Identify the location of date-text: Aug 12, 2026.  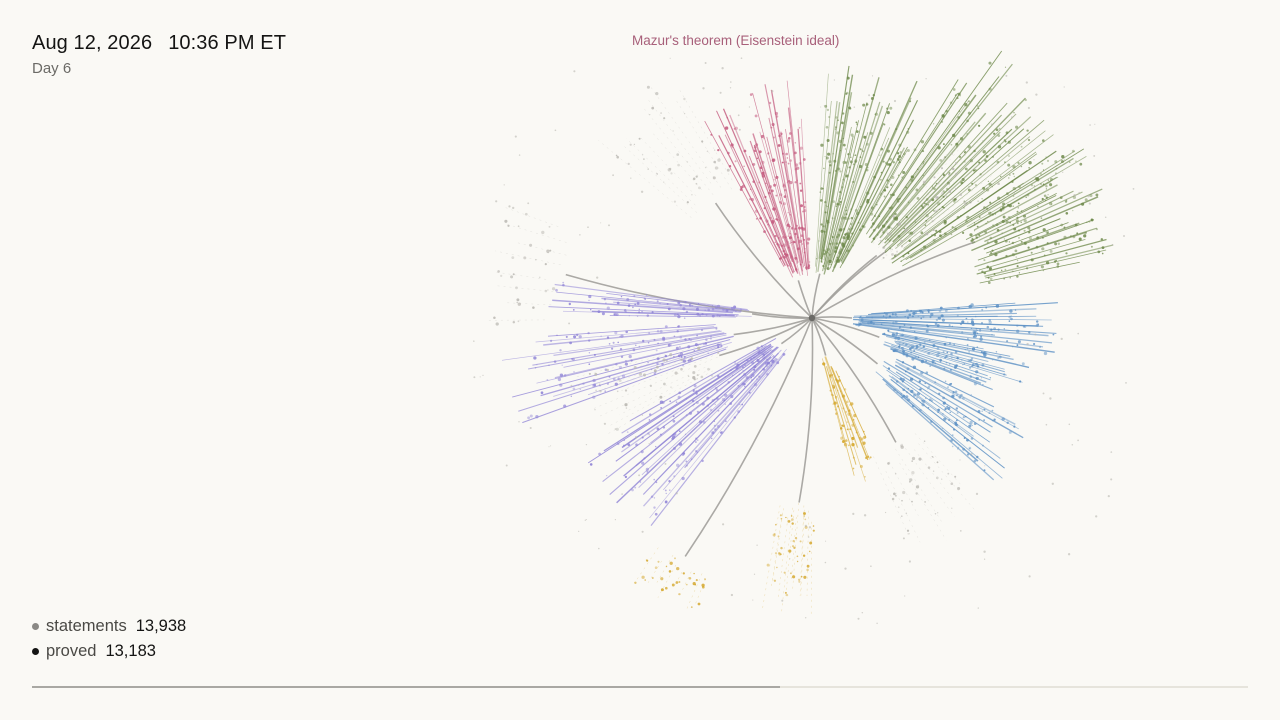
(92, 43).